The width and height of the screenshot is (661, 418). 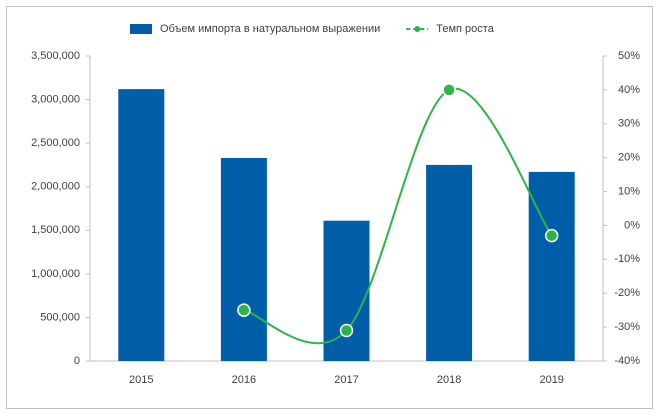 I want to click on y2-tick-label: -10%, so click(x=627, y=259).